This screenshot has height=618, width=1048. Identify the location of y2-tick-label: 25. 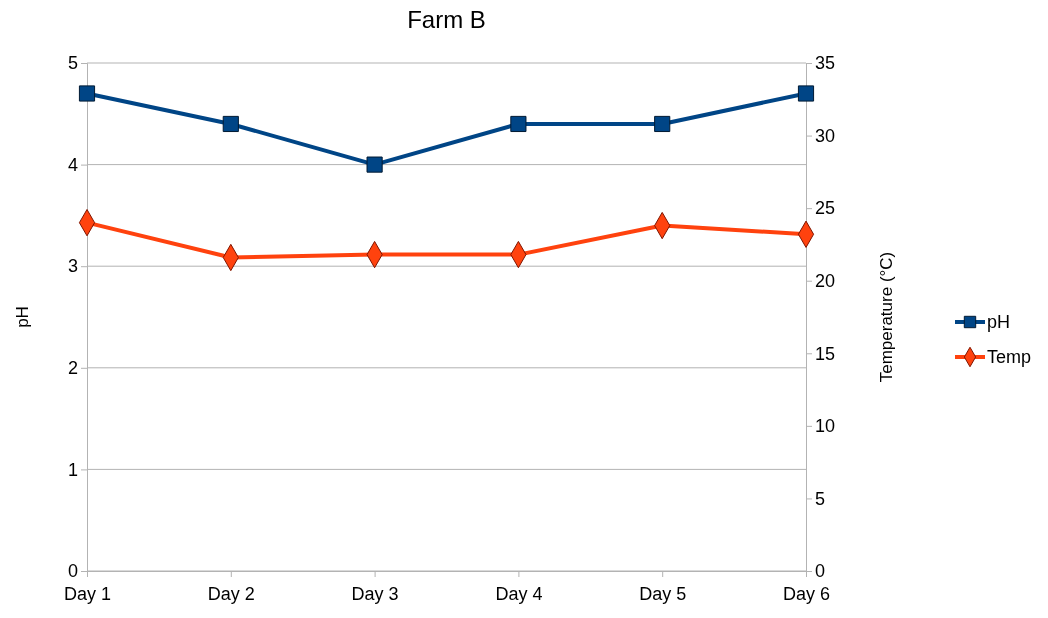
(825, 208).